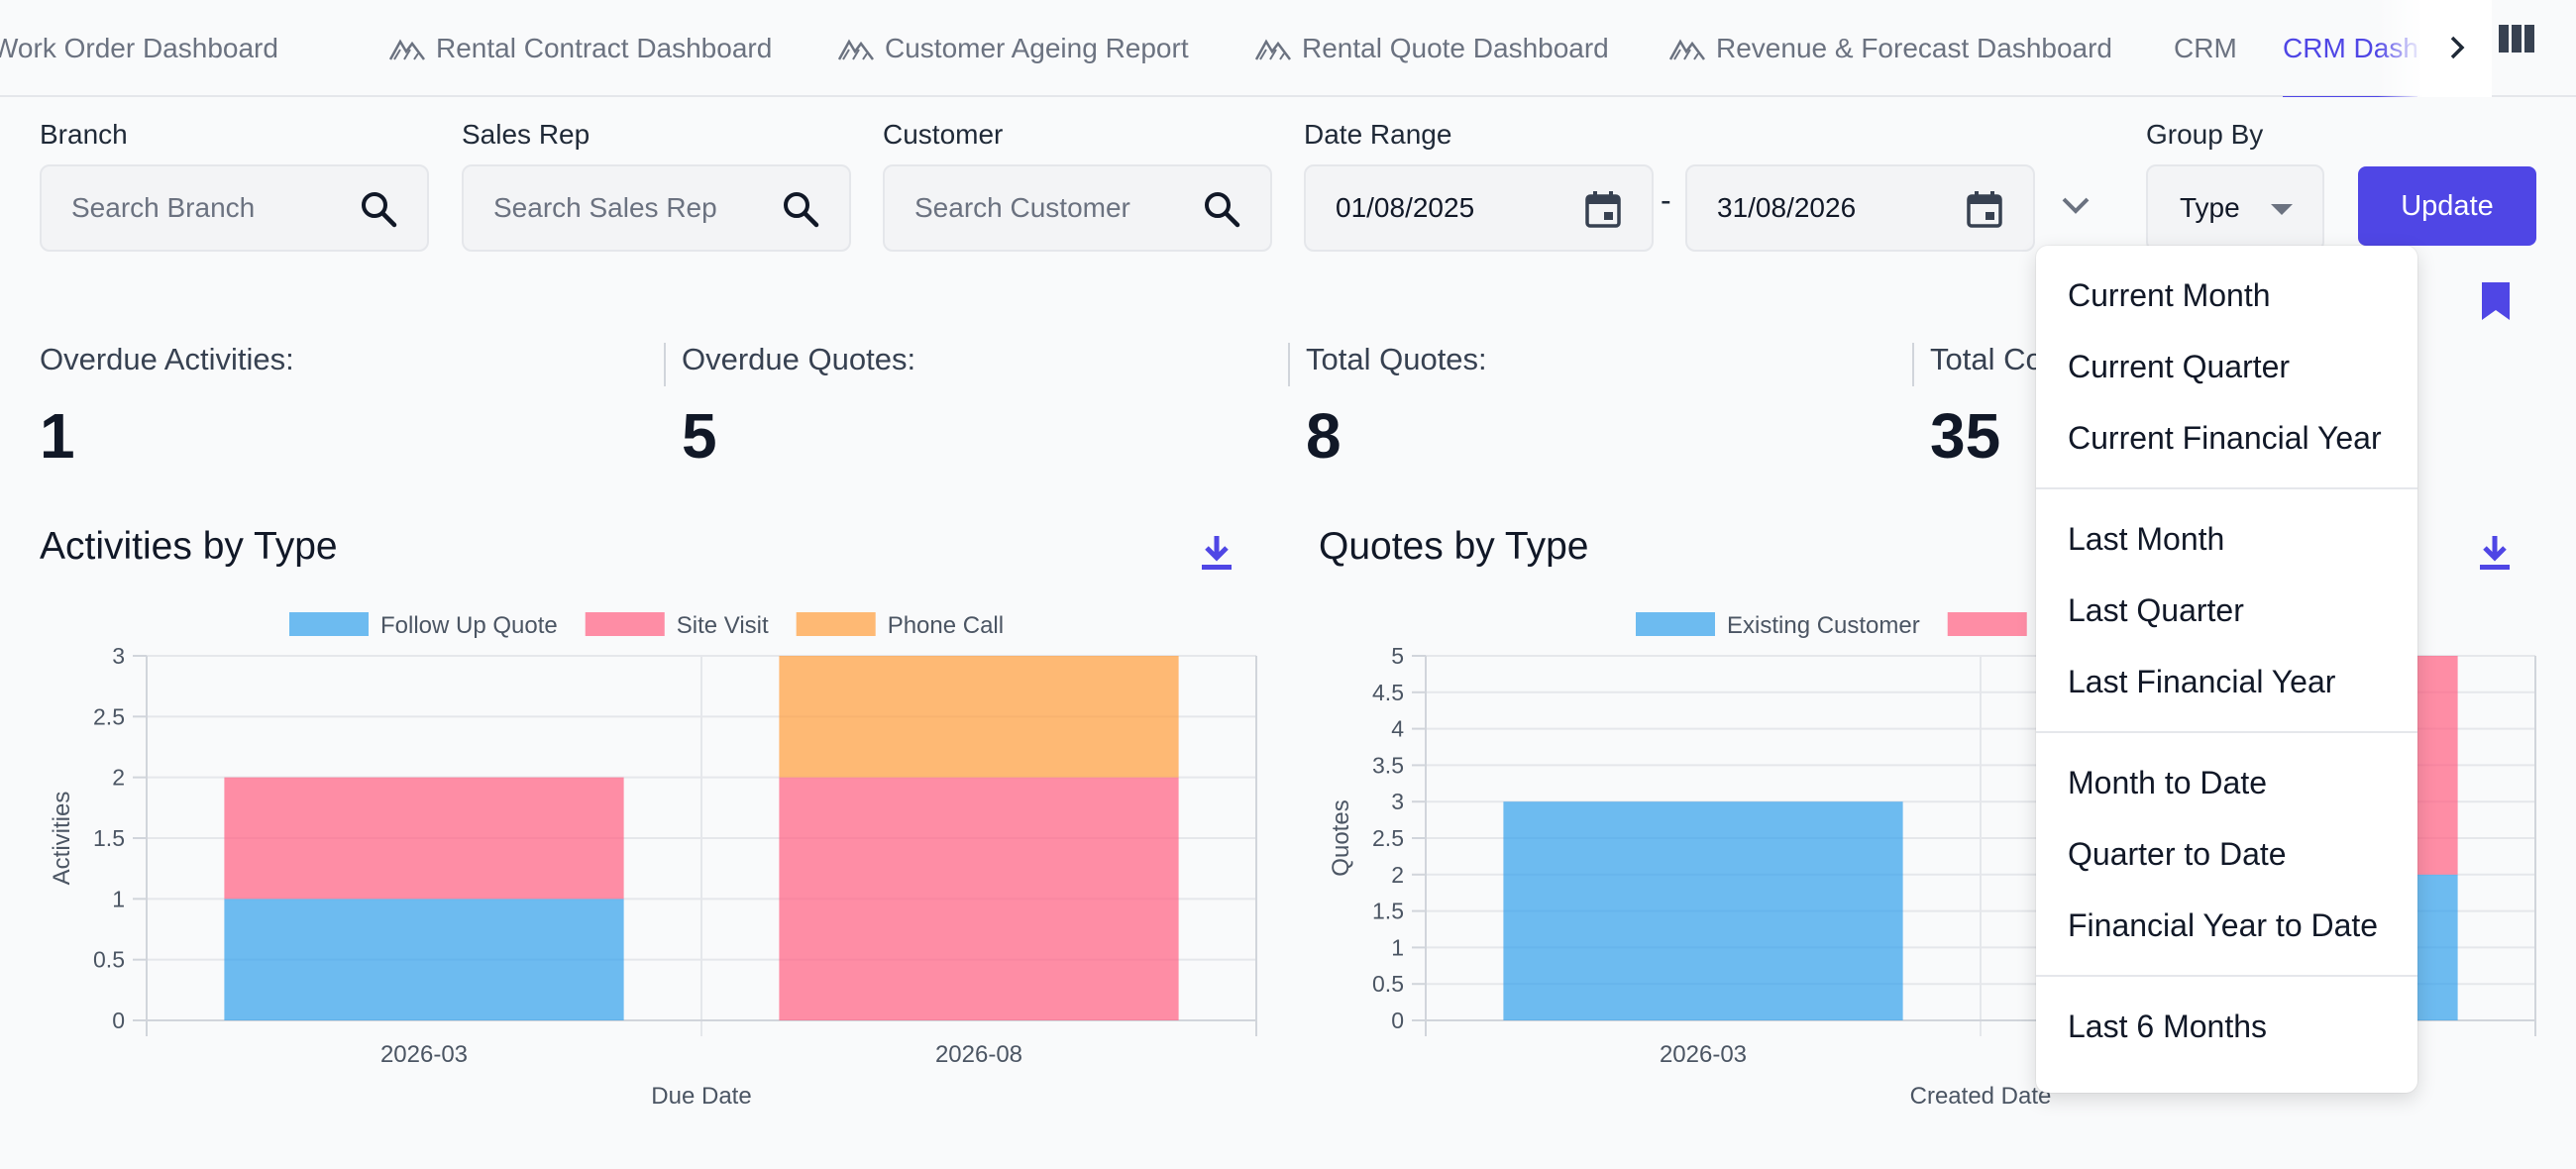  I want to click on columns-icon, so click(2516, 39).